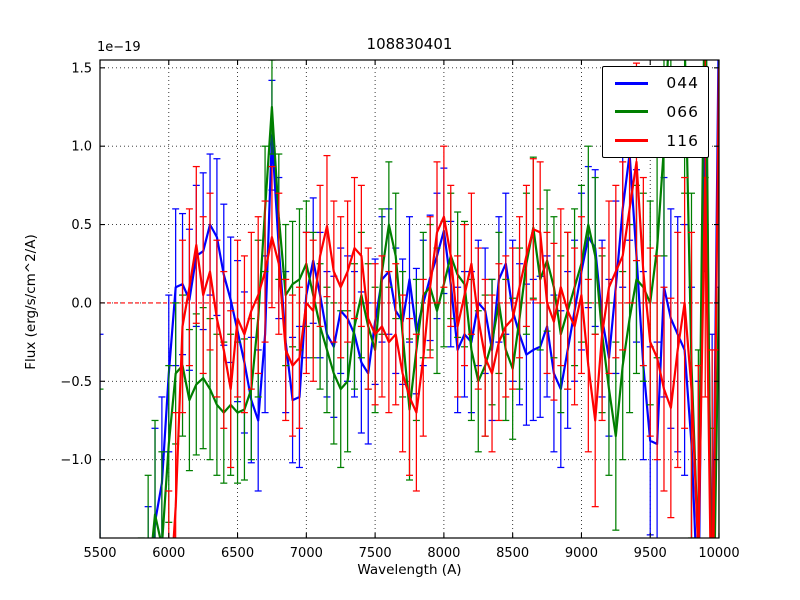  What do you see at coordinates (512, 553) in the screenshot?
I see `x-tick-label-8500: 8500` at bounding box center [512, 553].